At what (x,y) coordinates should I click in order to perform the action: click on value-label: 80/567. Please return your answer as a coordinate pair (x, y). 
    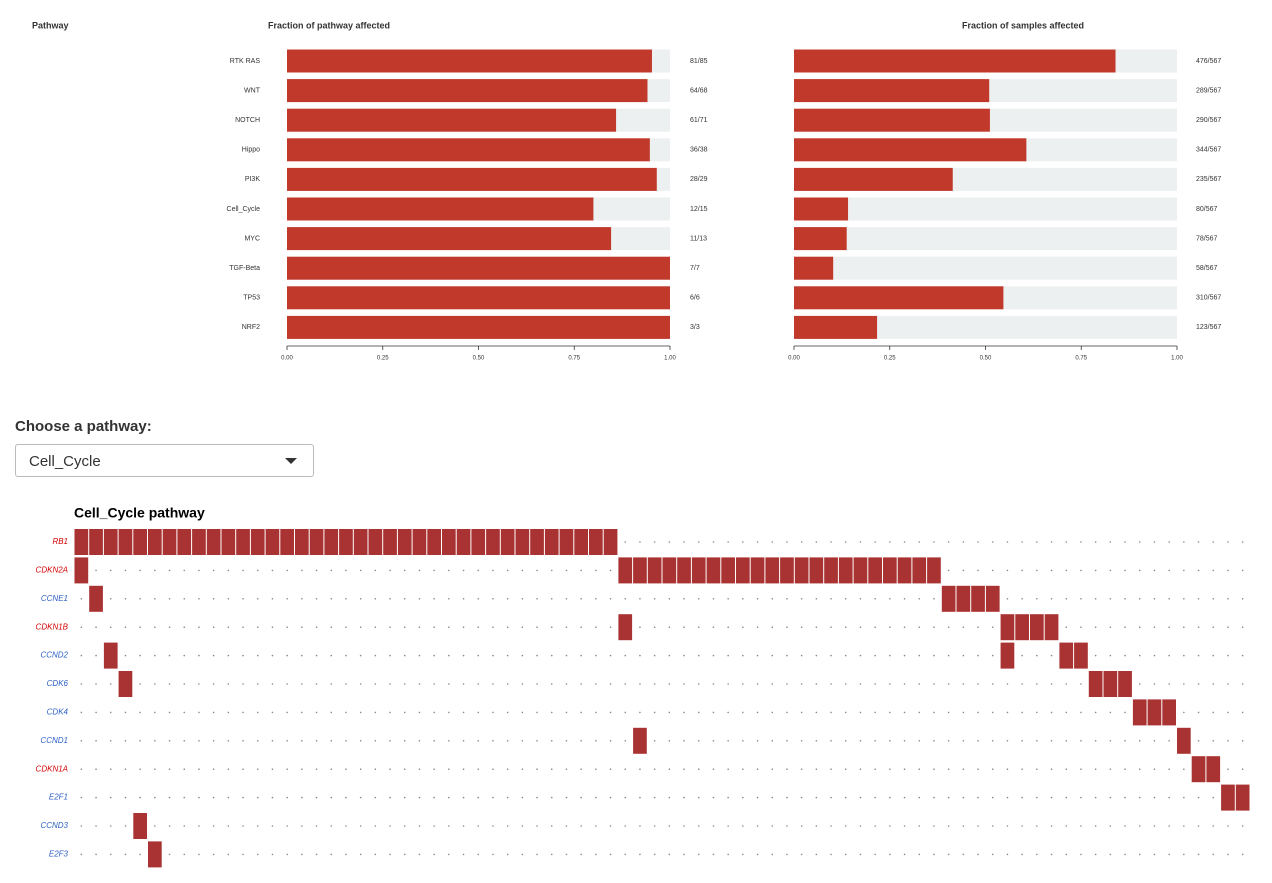
    Looking at the image, I should click on (1207, 209).